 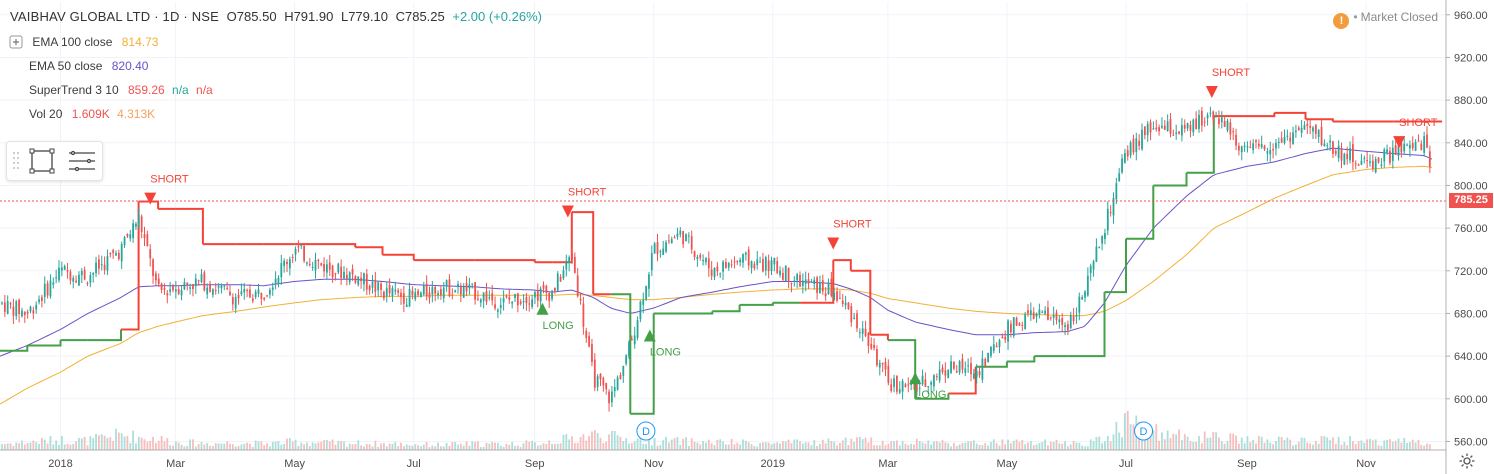 I want to click on warning-icon: !, so click(x=1341, y=21).